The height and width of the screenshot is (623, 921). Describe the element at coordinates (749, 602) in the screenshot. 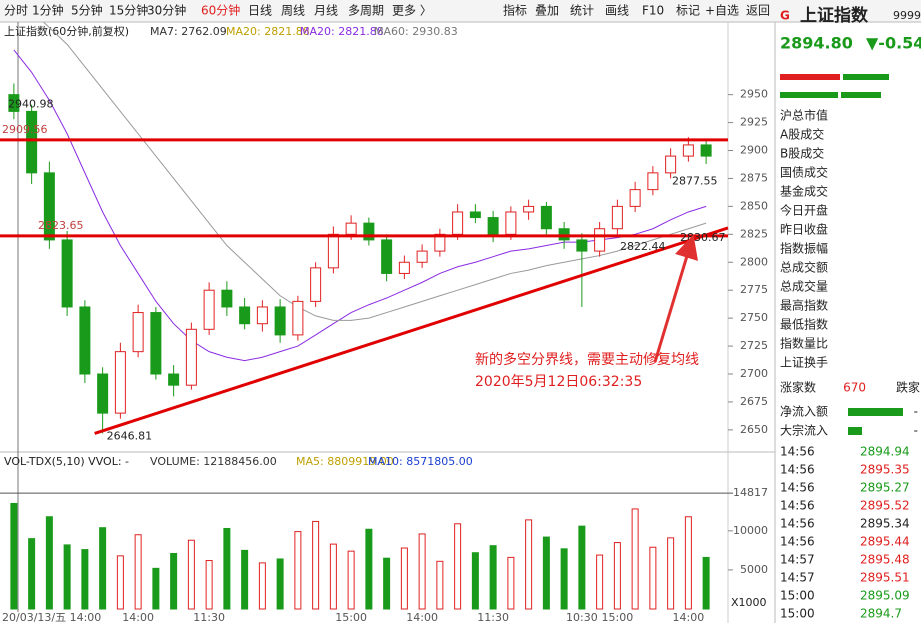

I see `volume-unit: X1000` at that location.